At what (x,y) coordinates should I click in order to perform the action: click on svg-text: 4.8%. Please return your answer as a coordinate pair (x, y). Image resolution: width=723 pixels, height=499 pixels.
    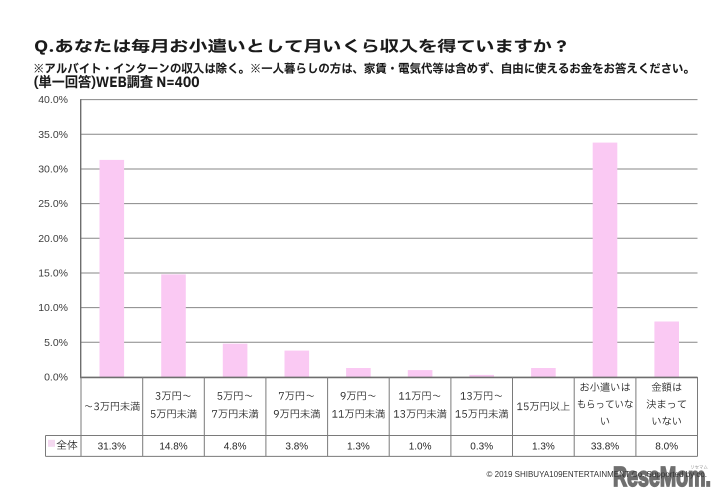
    Looking at the image, I should click on (235, 446).